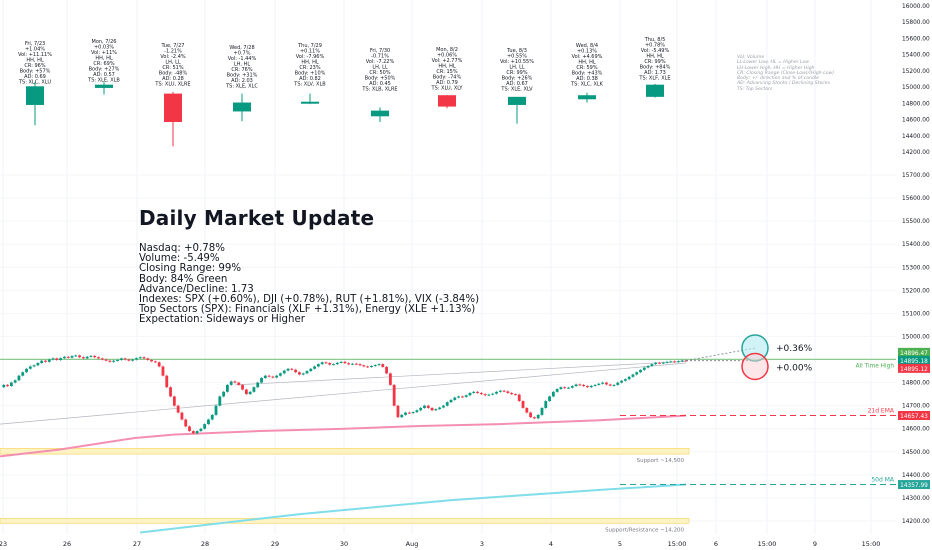 The width and height of the screenshot is (932, 550). Describe the element at coordinates (34, 66) in the screenshot. I see `card-cr: CR: 96%` at that location.